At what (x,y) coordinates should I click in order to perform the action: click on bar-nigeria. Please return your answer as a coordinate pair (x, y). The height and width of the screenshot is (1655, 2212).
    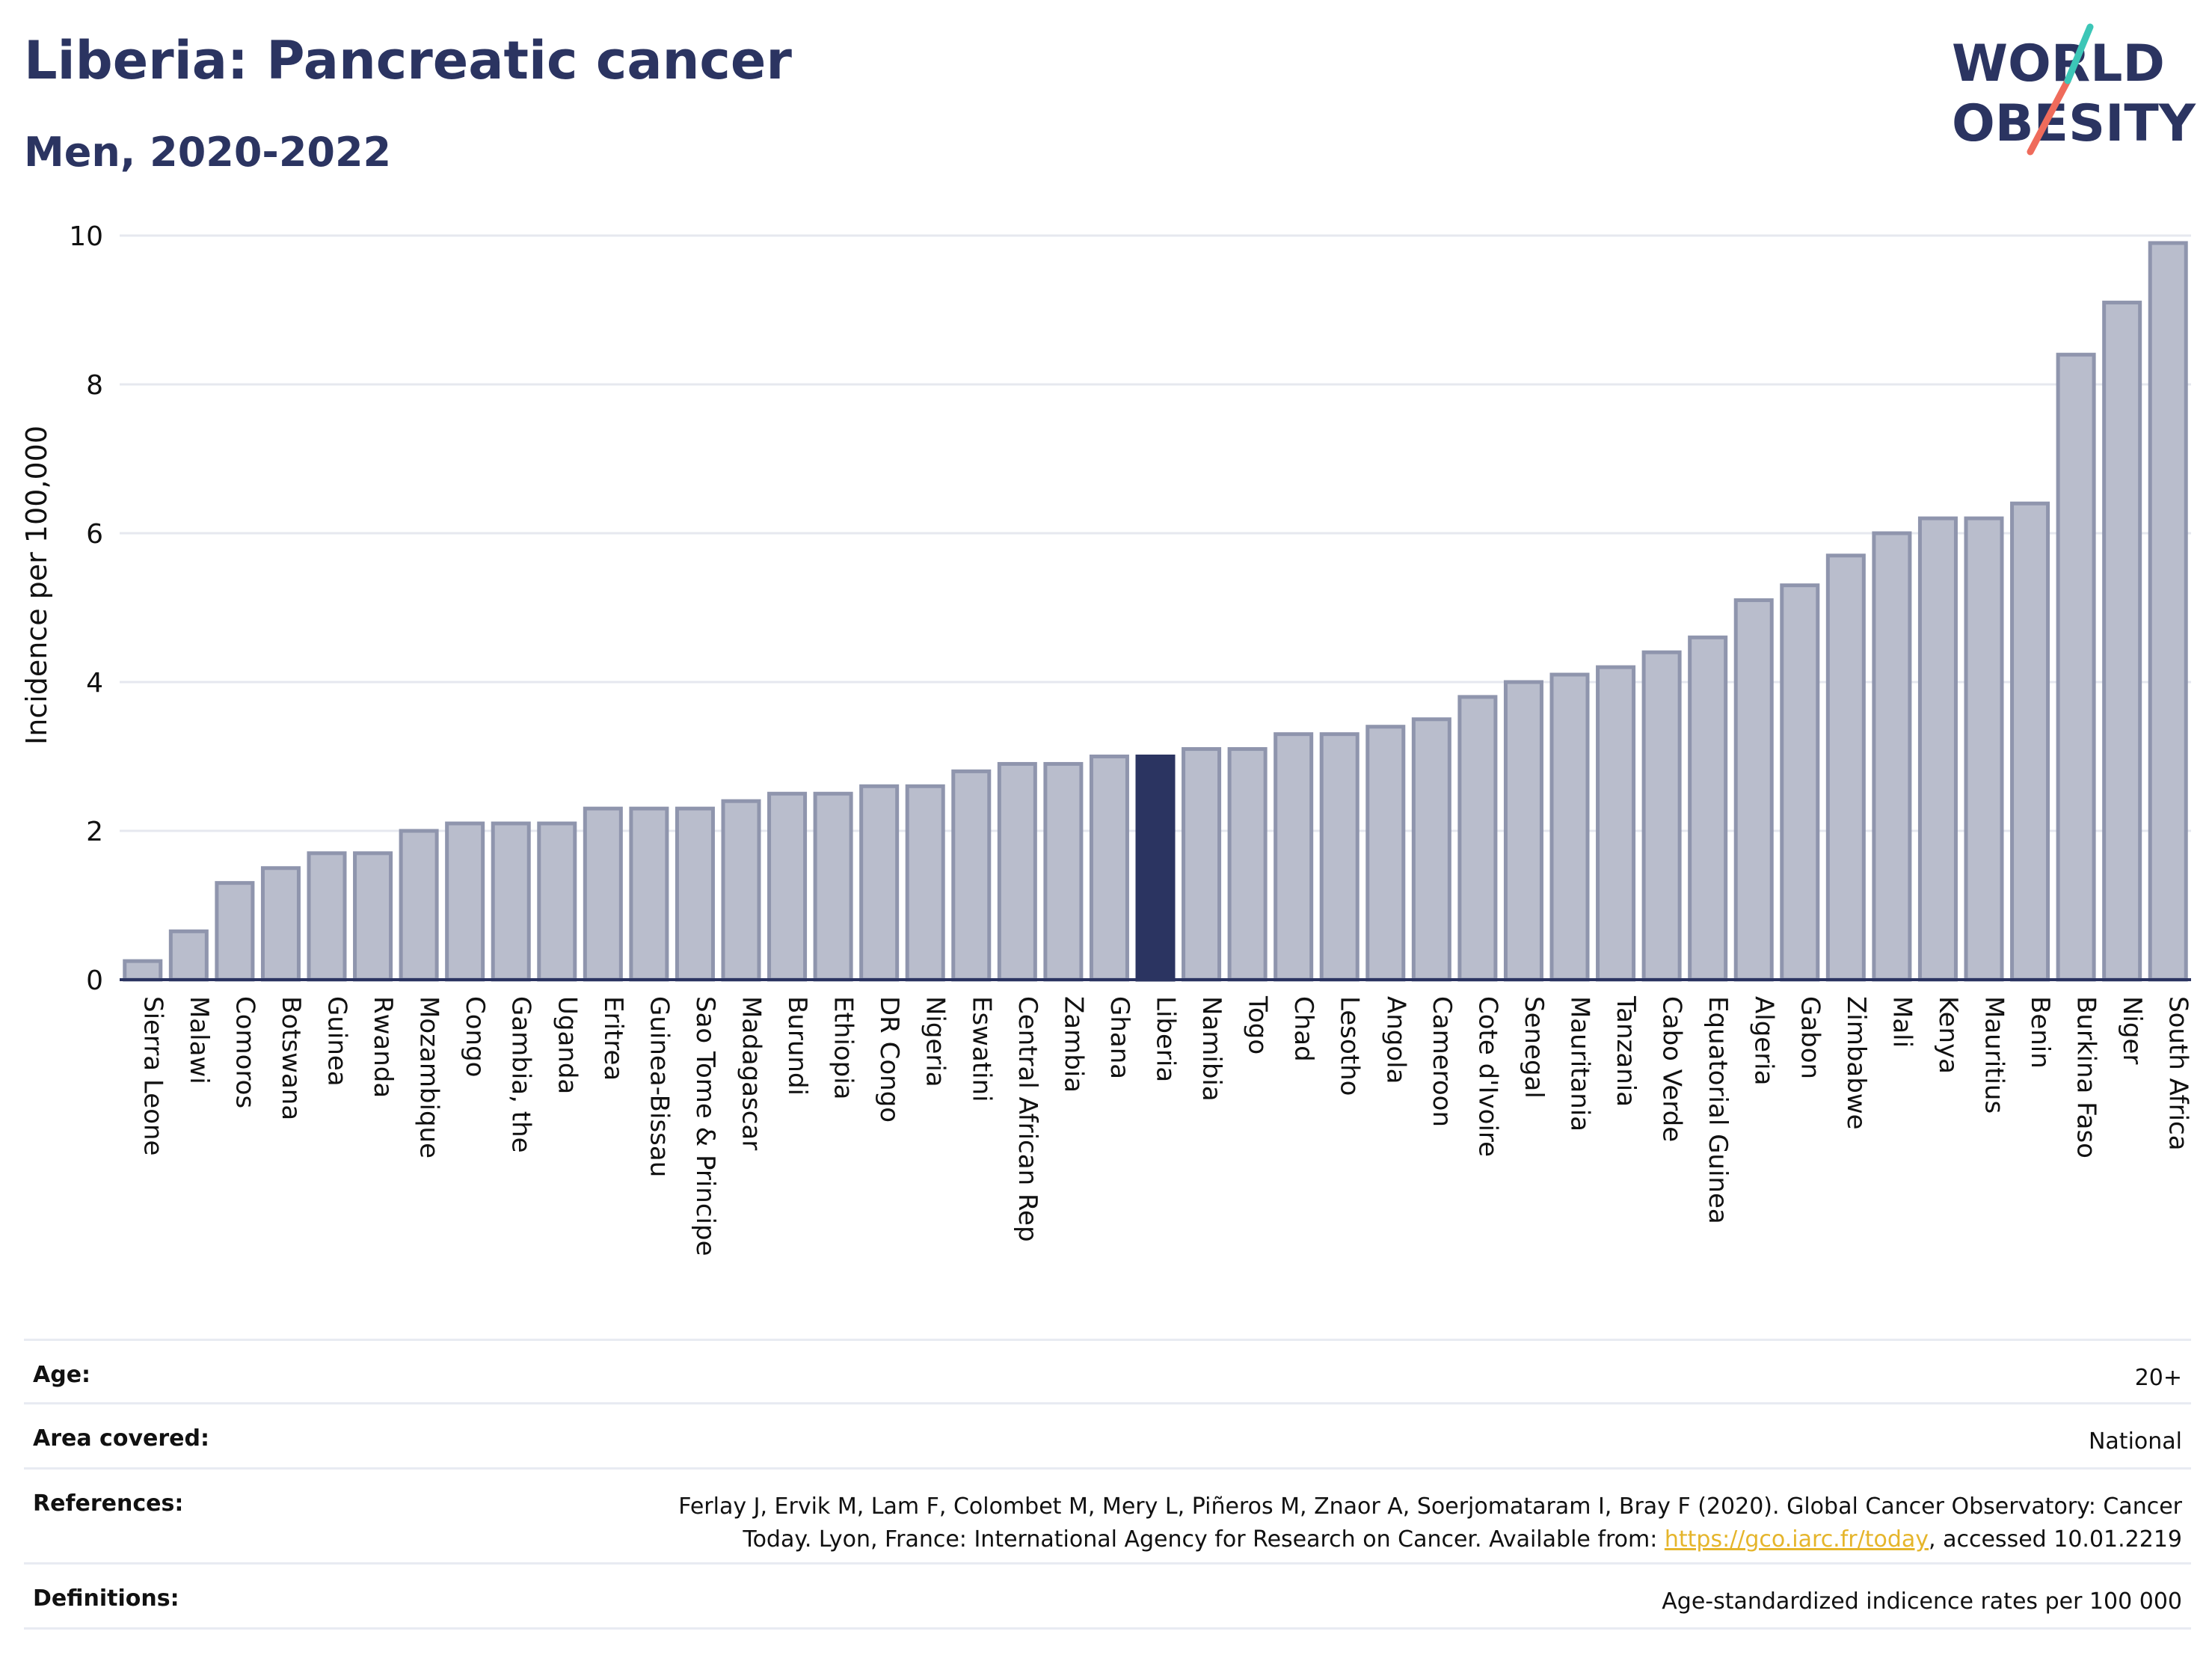
    Looking at the image, I should click on (925, 883).